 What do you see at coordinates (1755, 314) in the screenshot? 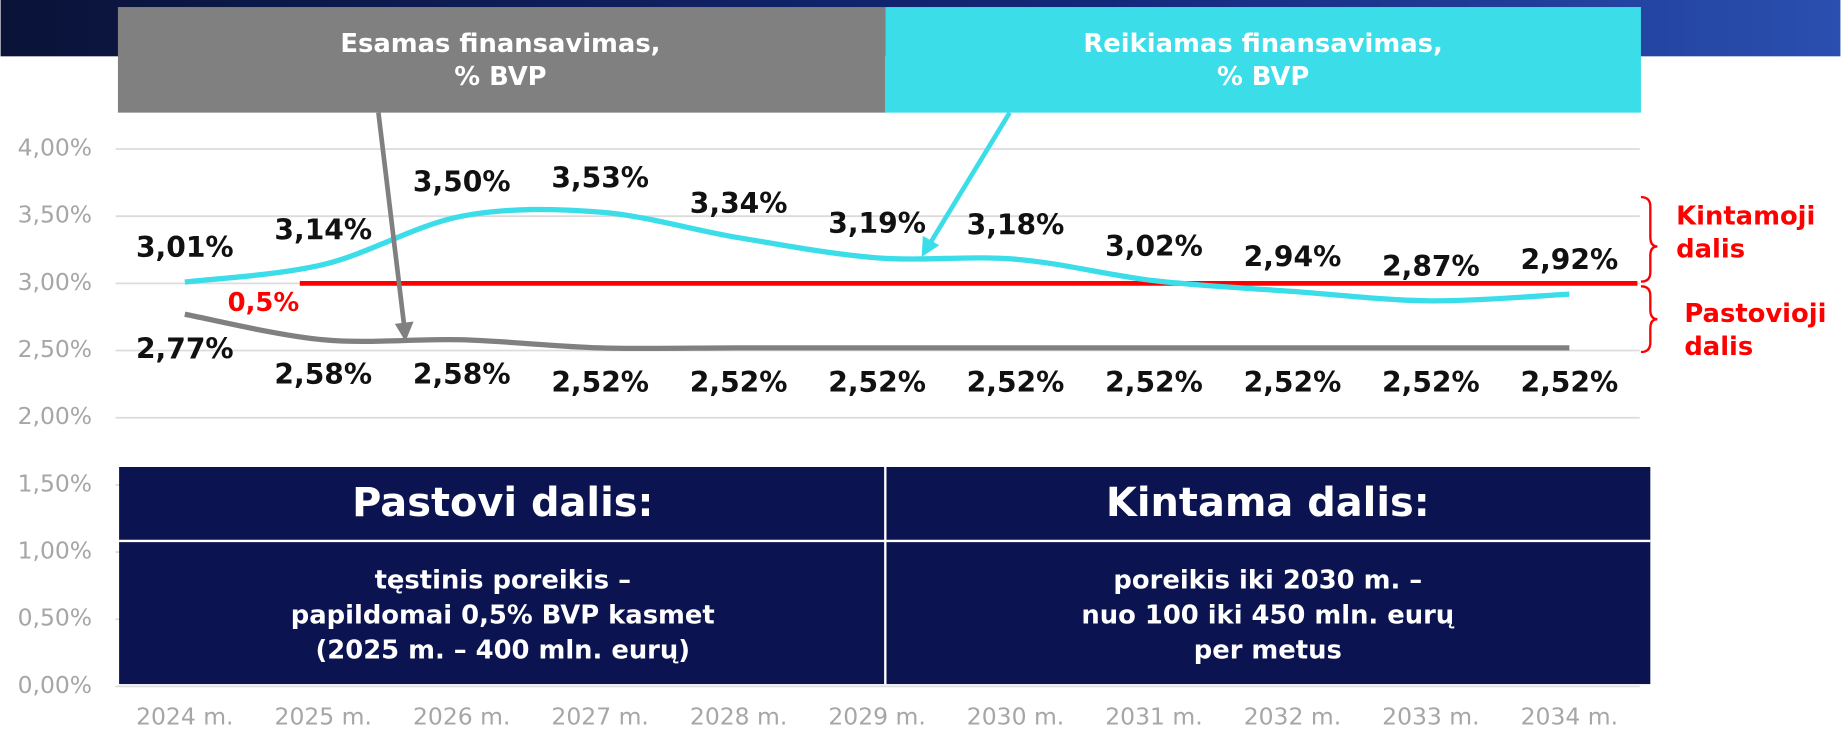
I see `bracket-label: Pastovioji` at bounding box center [1755, 314].